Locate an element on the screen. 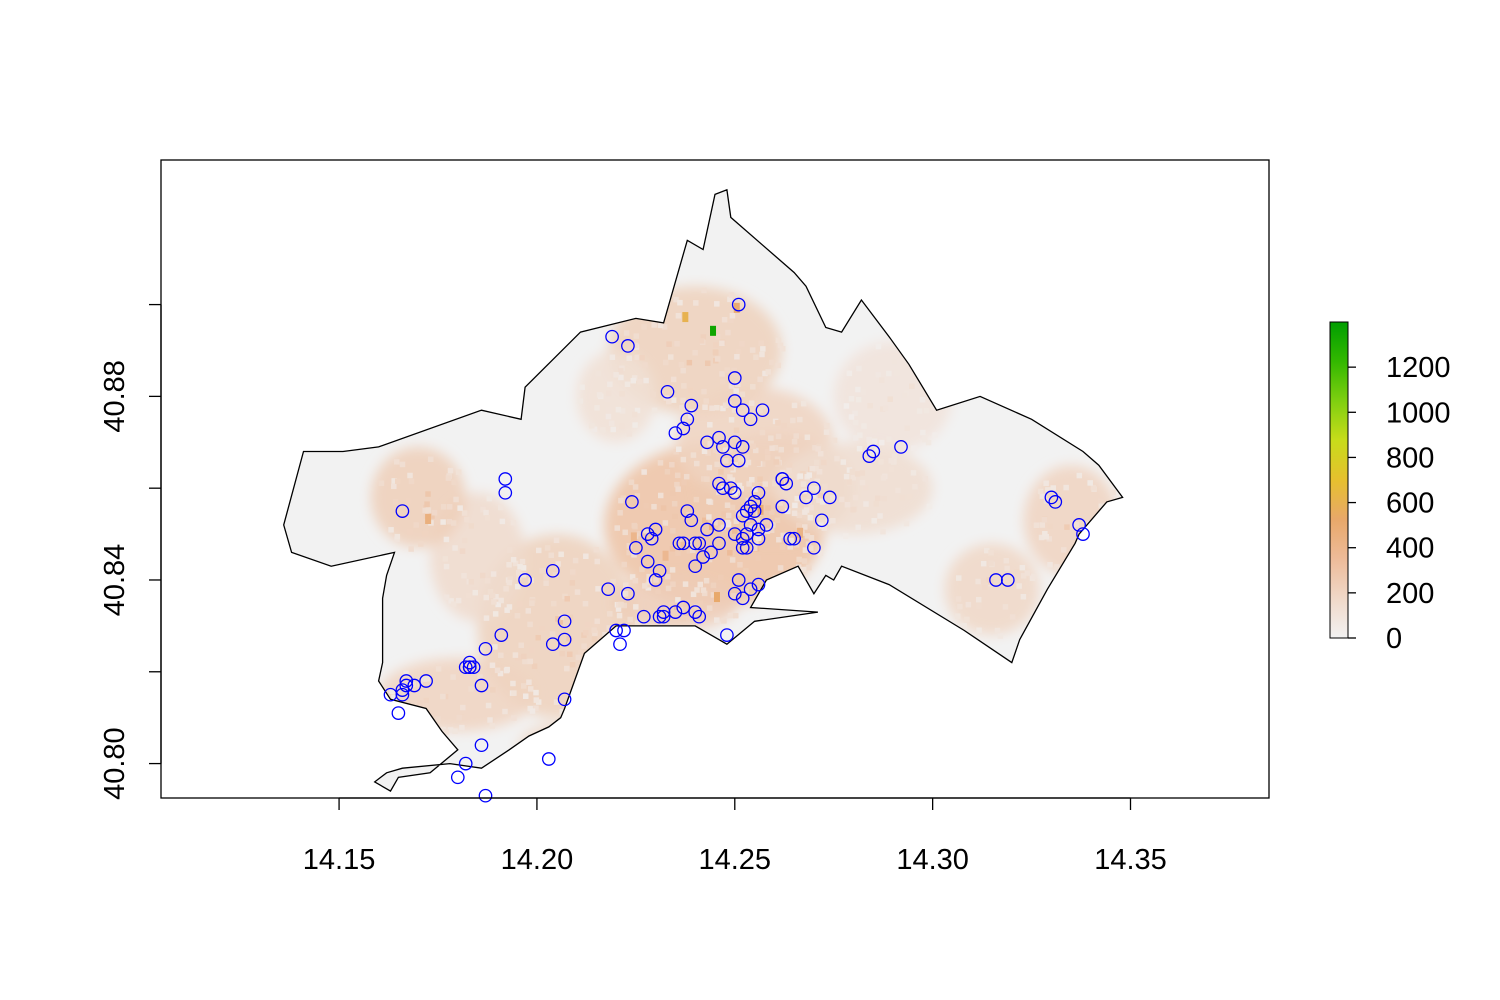 The image size is (1500, 1000). legend-colorbar is located at coordinates (1339, 480).